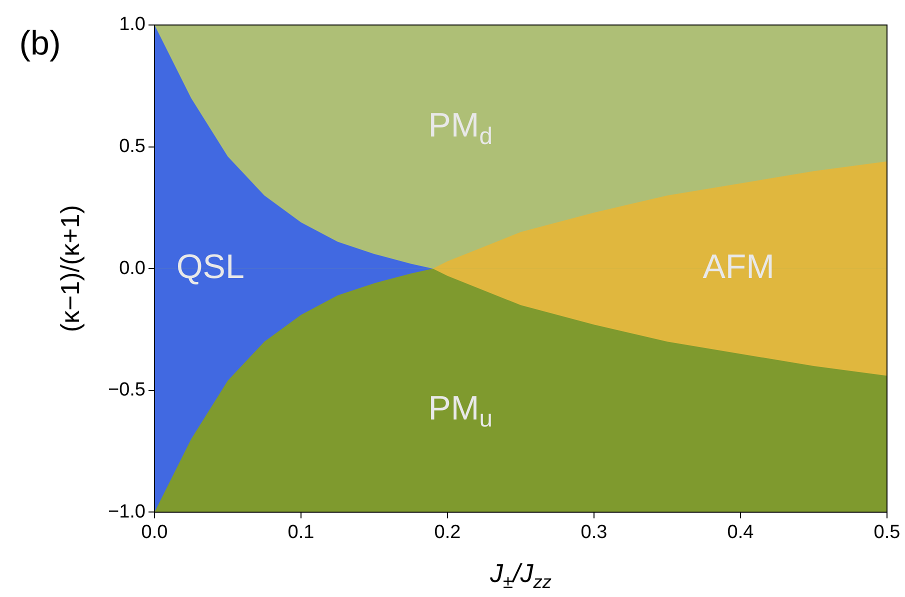 This screenshot has width=905, height=597. Describe the element at coordinates (132, 268) in the screenshot. I see `y-tick-label: 0.0` at that location.